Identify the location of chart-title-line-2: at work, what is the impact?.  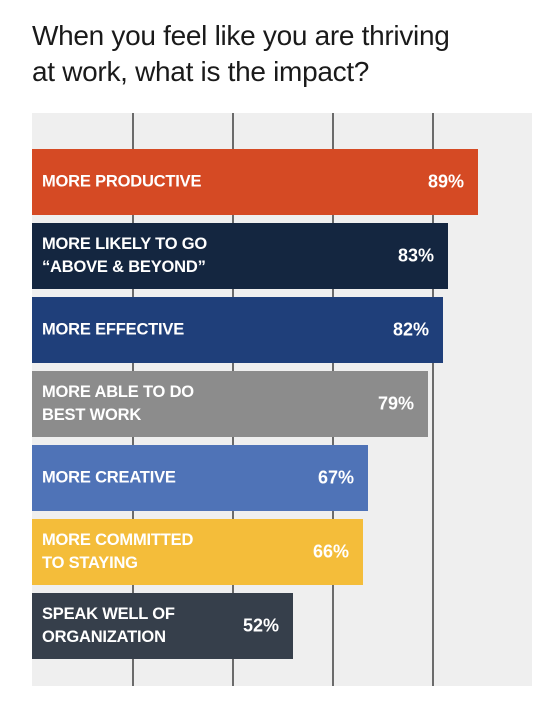
(201, 71).